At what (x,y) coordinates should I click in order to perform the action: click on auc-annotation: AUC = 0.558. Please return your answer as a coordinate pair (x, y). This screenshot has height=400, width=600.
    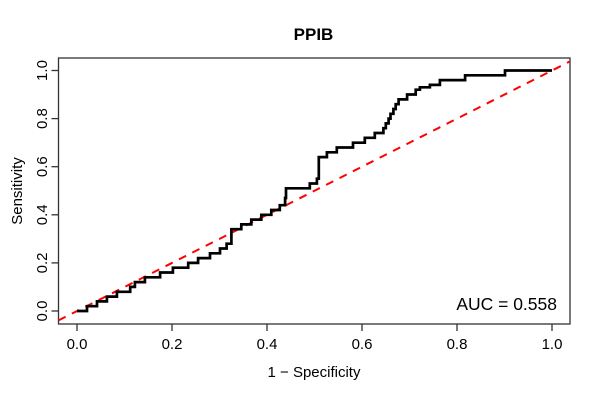
    Looking at the image, I should click on (506, 304).